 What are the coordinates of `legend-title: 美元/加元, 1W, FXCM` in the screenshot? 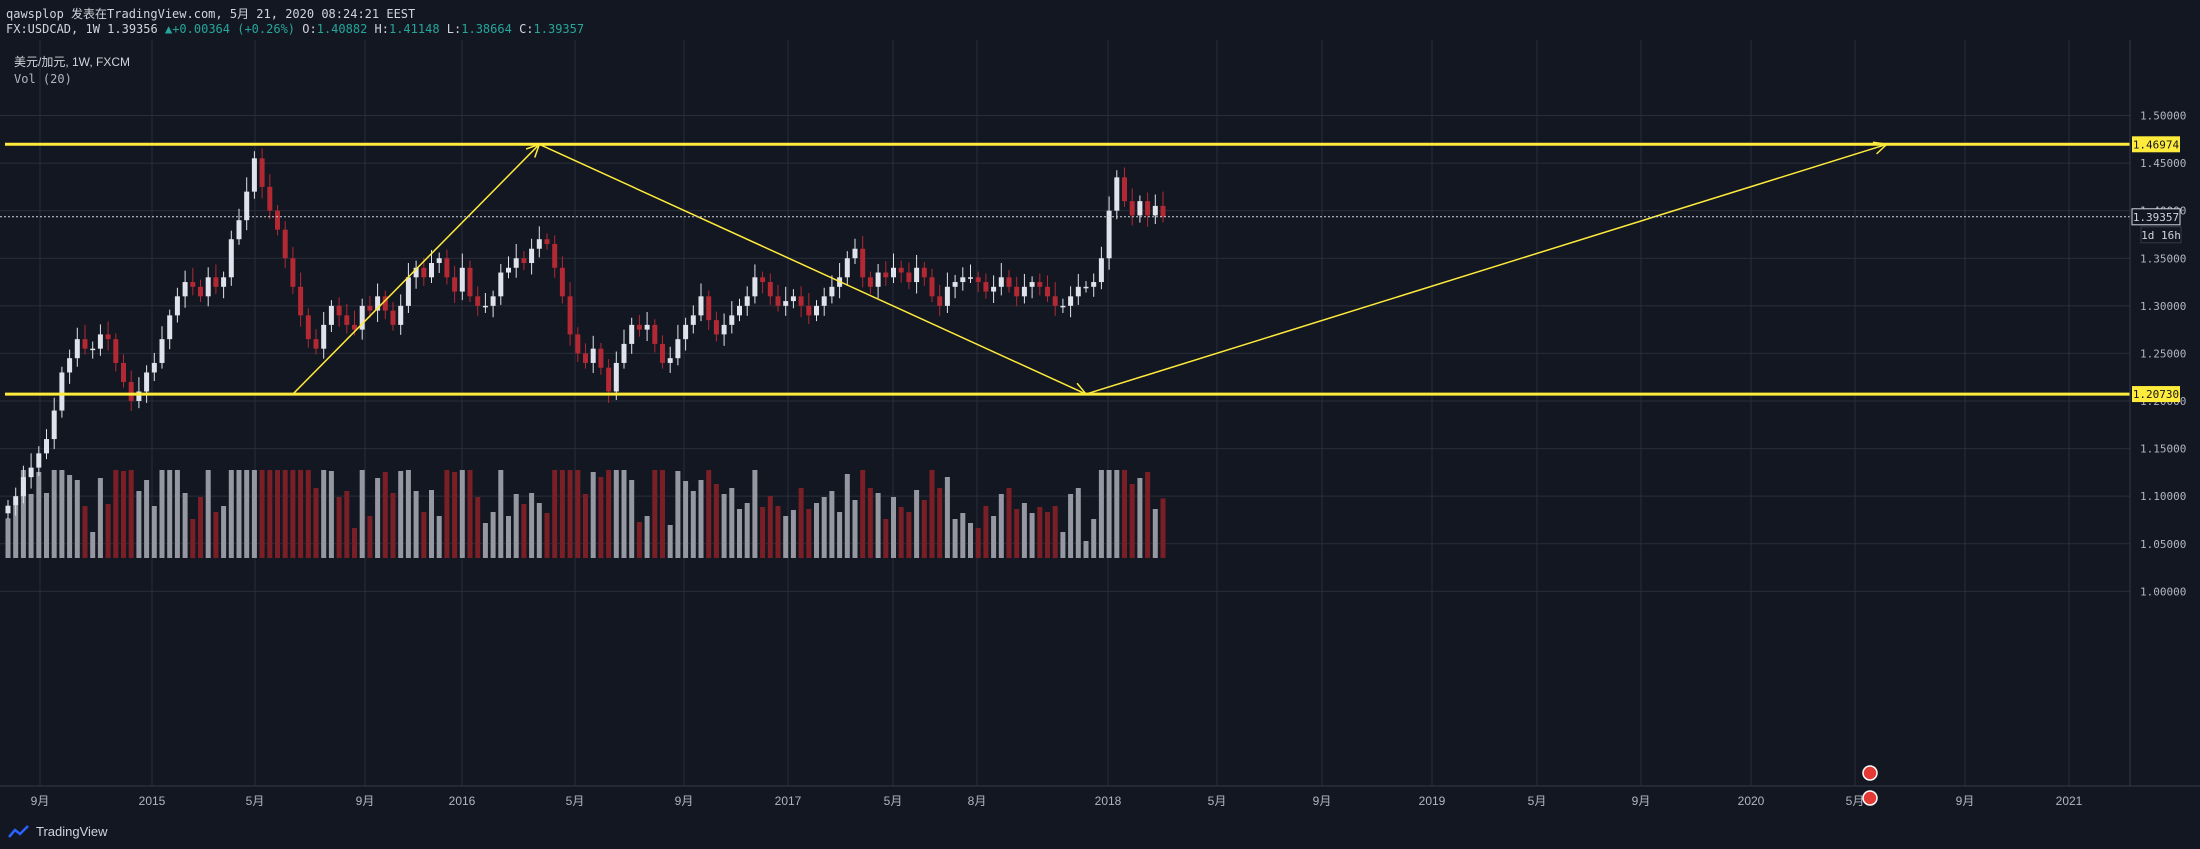 It's located at (72, 62).